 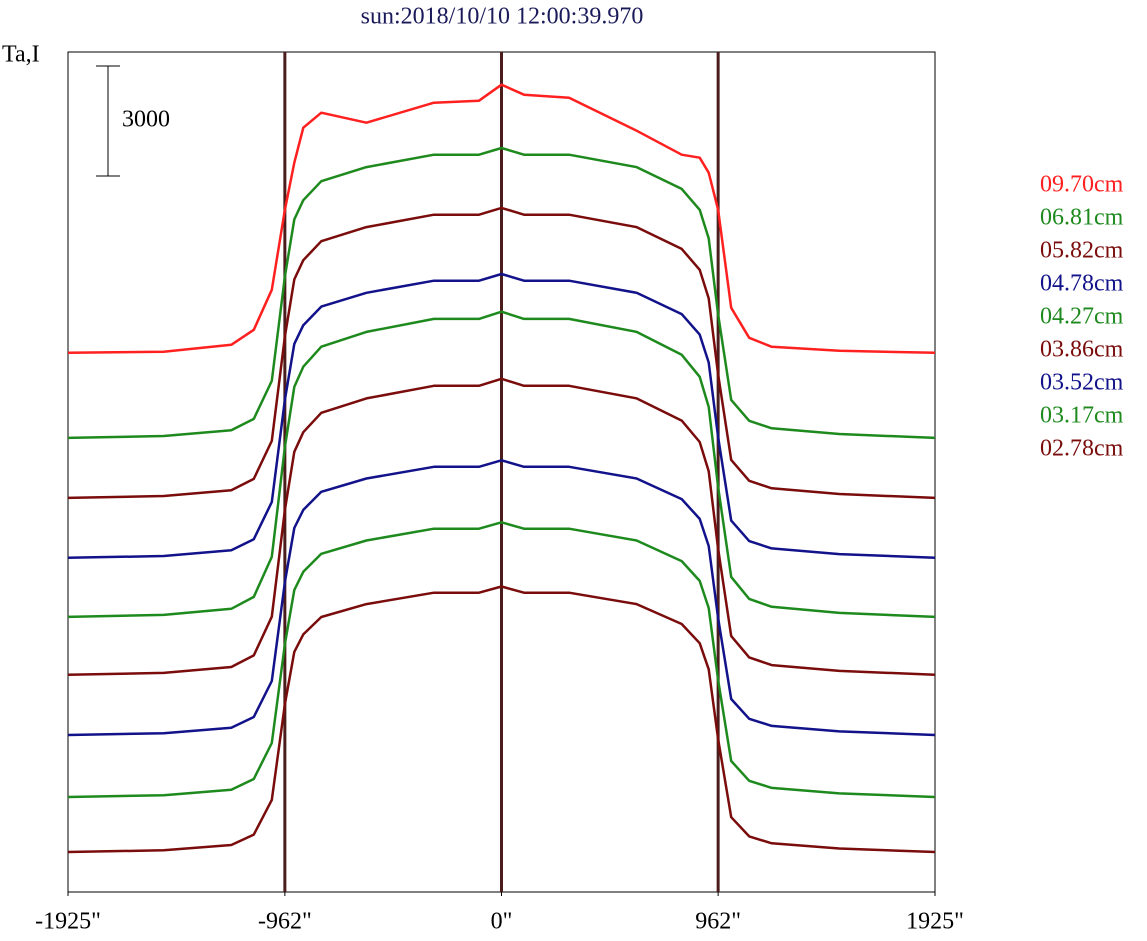 What do you see at coordinates (1082, 284) in the screenshot?
I see `legend-label: 04.78cm` at bounding box center [1082, 284].